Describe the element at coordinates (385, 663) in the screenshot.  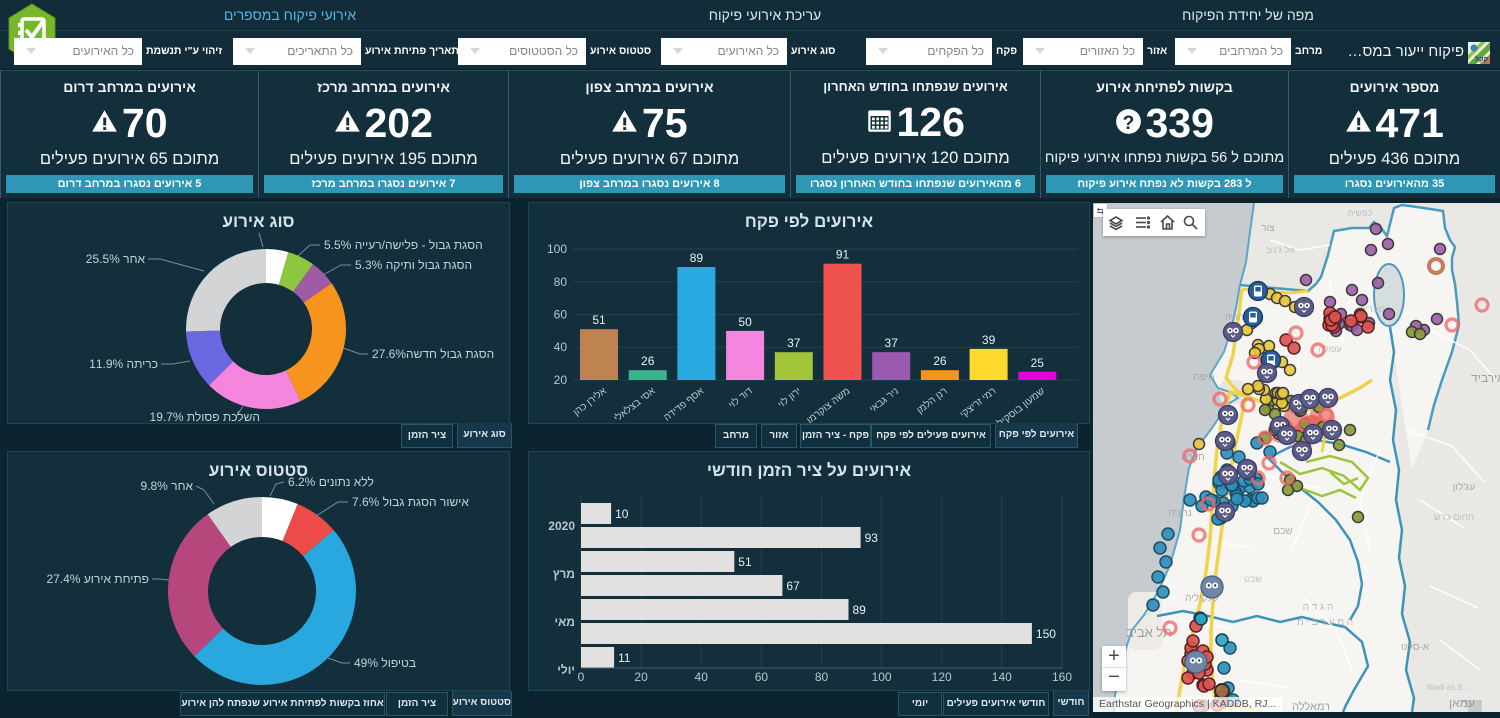
I see `svg-text: 49% בטיפול` at that location.